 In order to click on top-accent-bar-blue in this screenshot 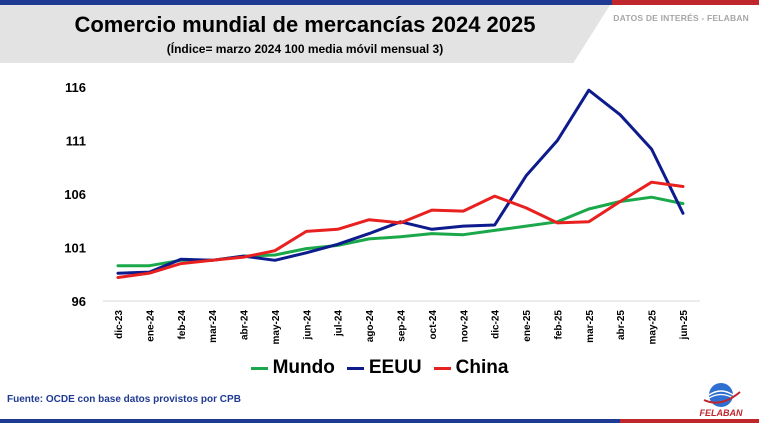, I will do `click(306, 2)`.